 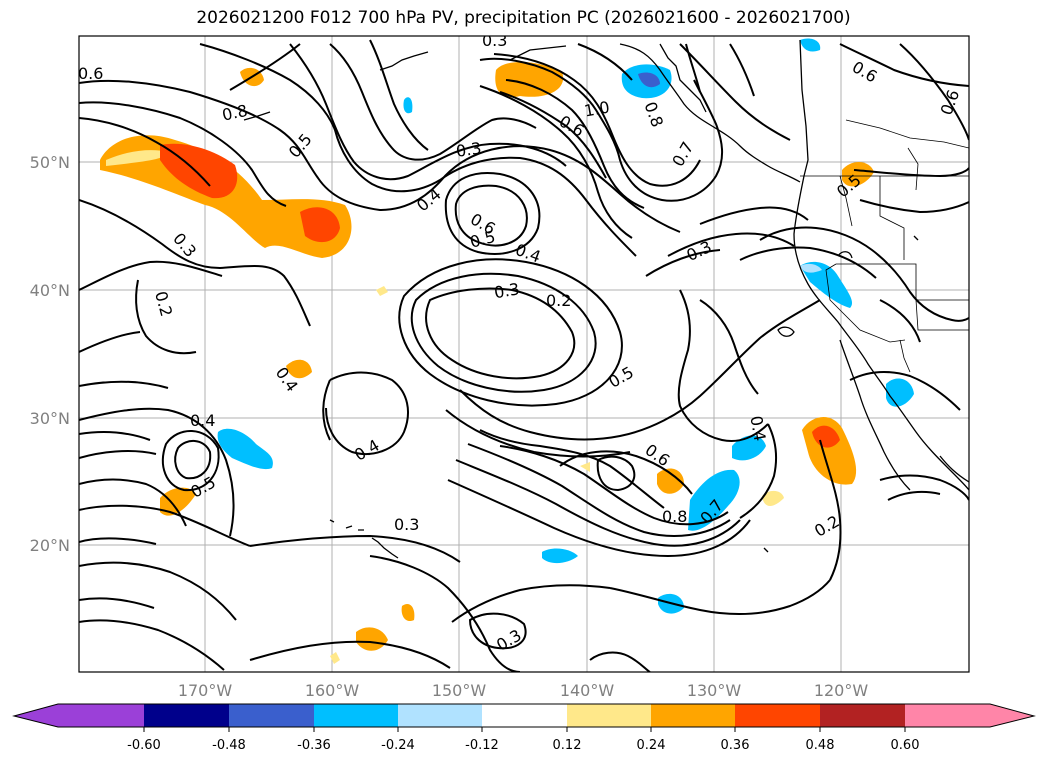 What do you see at coordinates (205, 690) in the screenshot?
I see `lon-label: 170°W` at bounding box center [205, 690].